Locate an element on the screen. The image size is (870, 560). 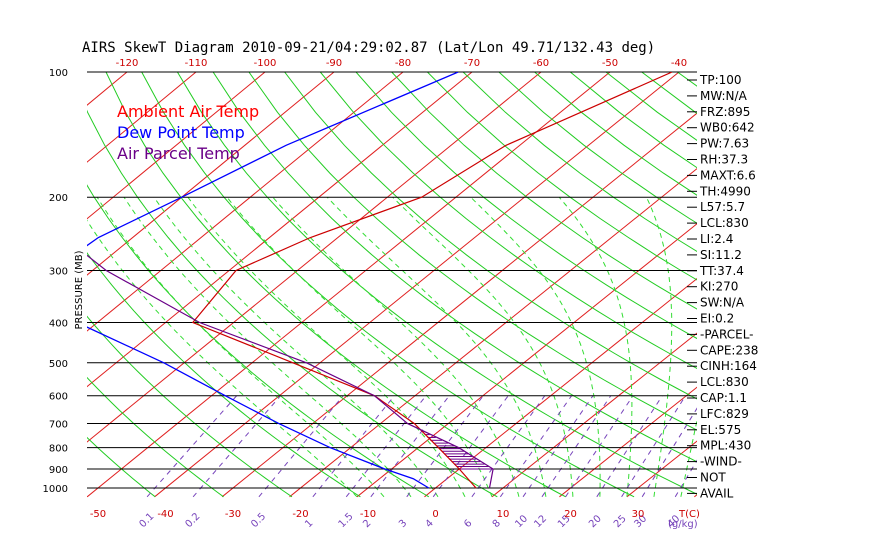
index-label: -PARCEL- is located at coordinates (727, 334).